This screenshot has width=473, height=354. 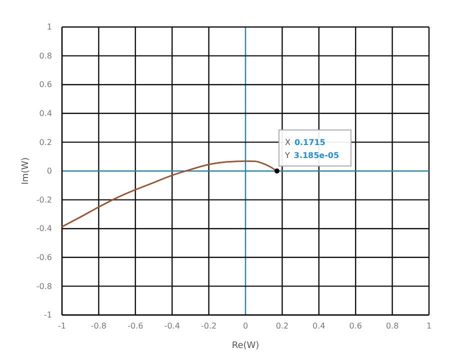 What do you see at coordinates (245, 326) in the screenshot?
I see `x-tick-label: 0` at bounding box center [245, 326].